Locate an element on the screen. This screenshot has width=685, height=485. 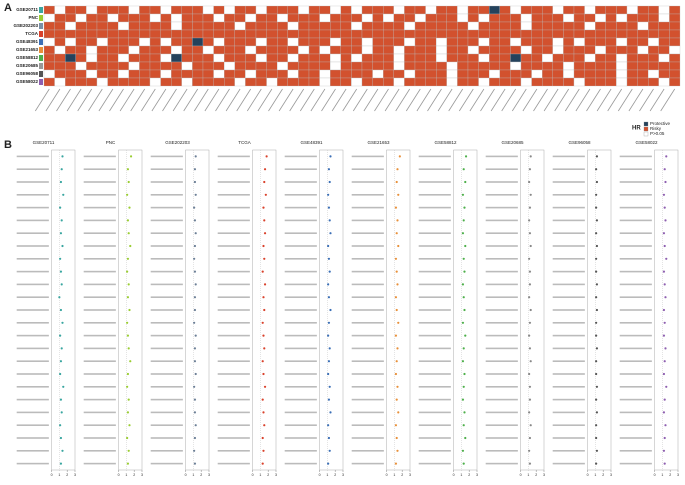
x-tick-label: 0 is located at coordinates (454, 475).